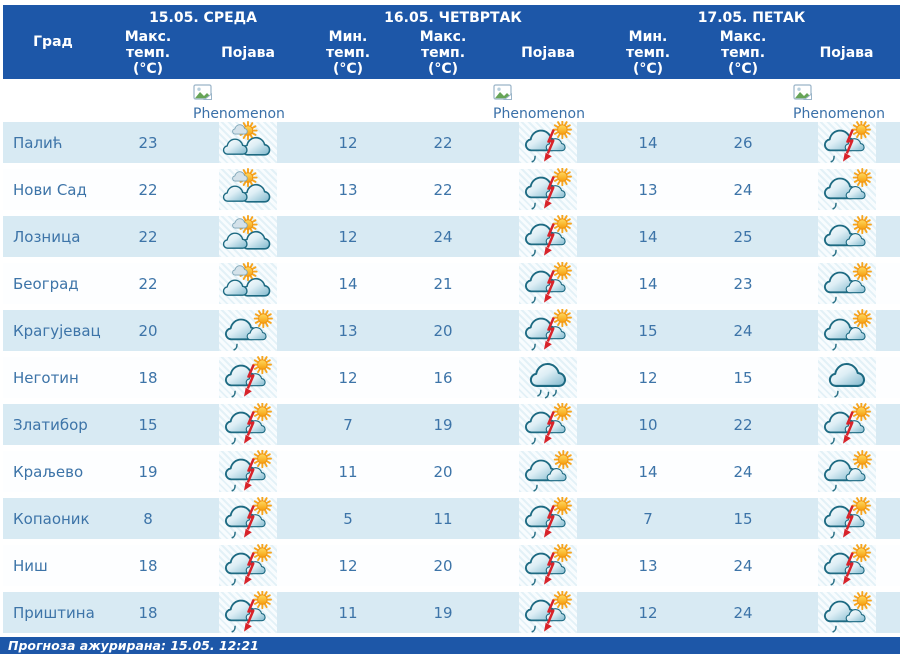 Image resolution: width=900 pixels, height=654 pixels. Describe the element at coordinates (443, 285) in the screenshot. I see `max-temp-day2: 21` at that location.